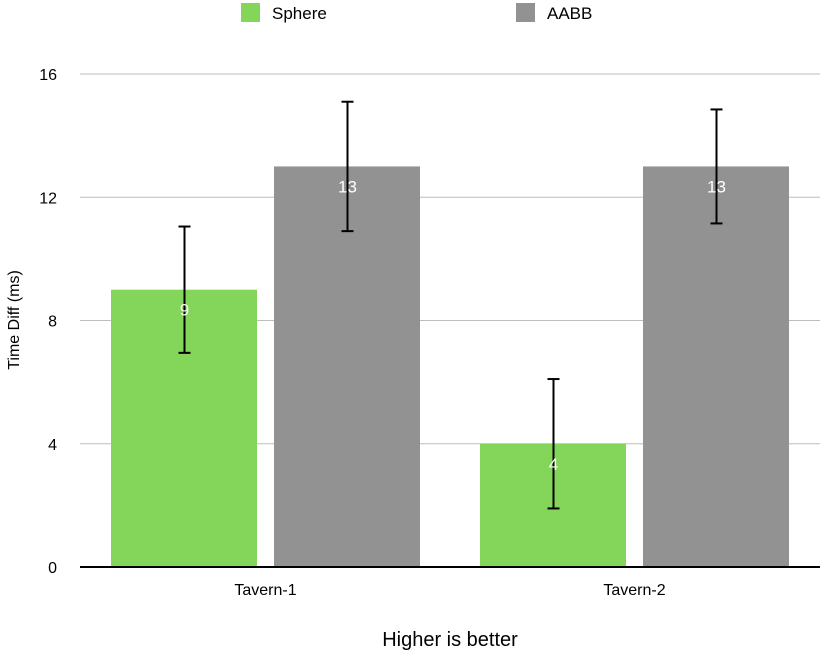  Describe the element at coordinates (184, 310) in the screenshot. I see `data-label: 9` at that location.